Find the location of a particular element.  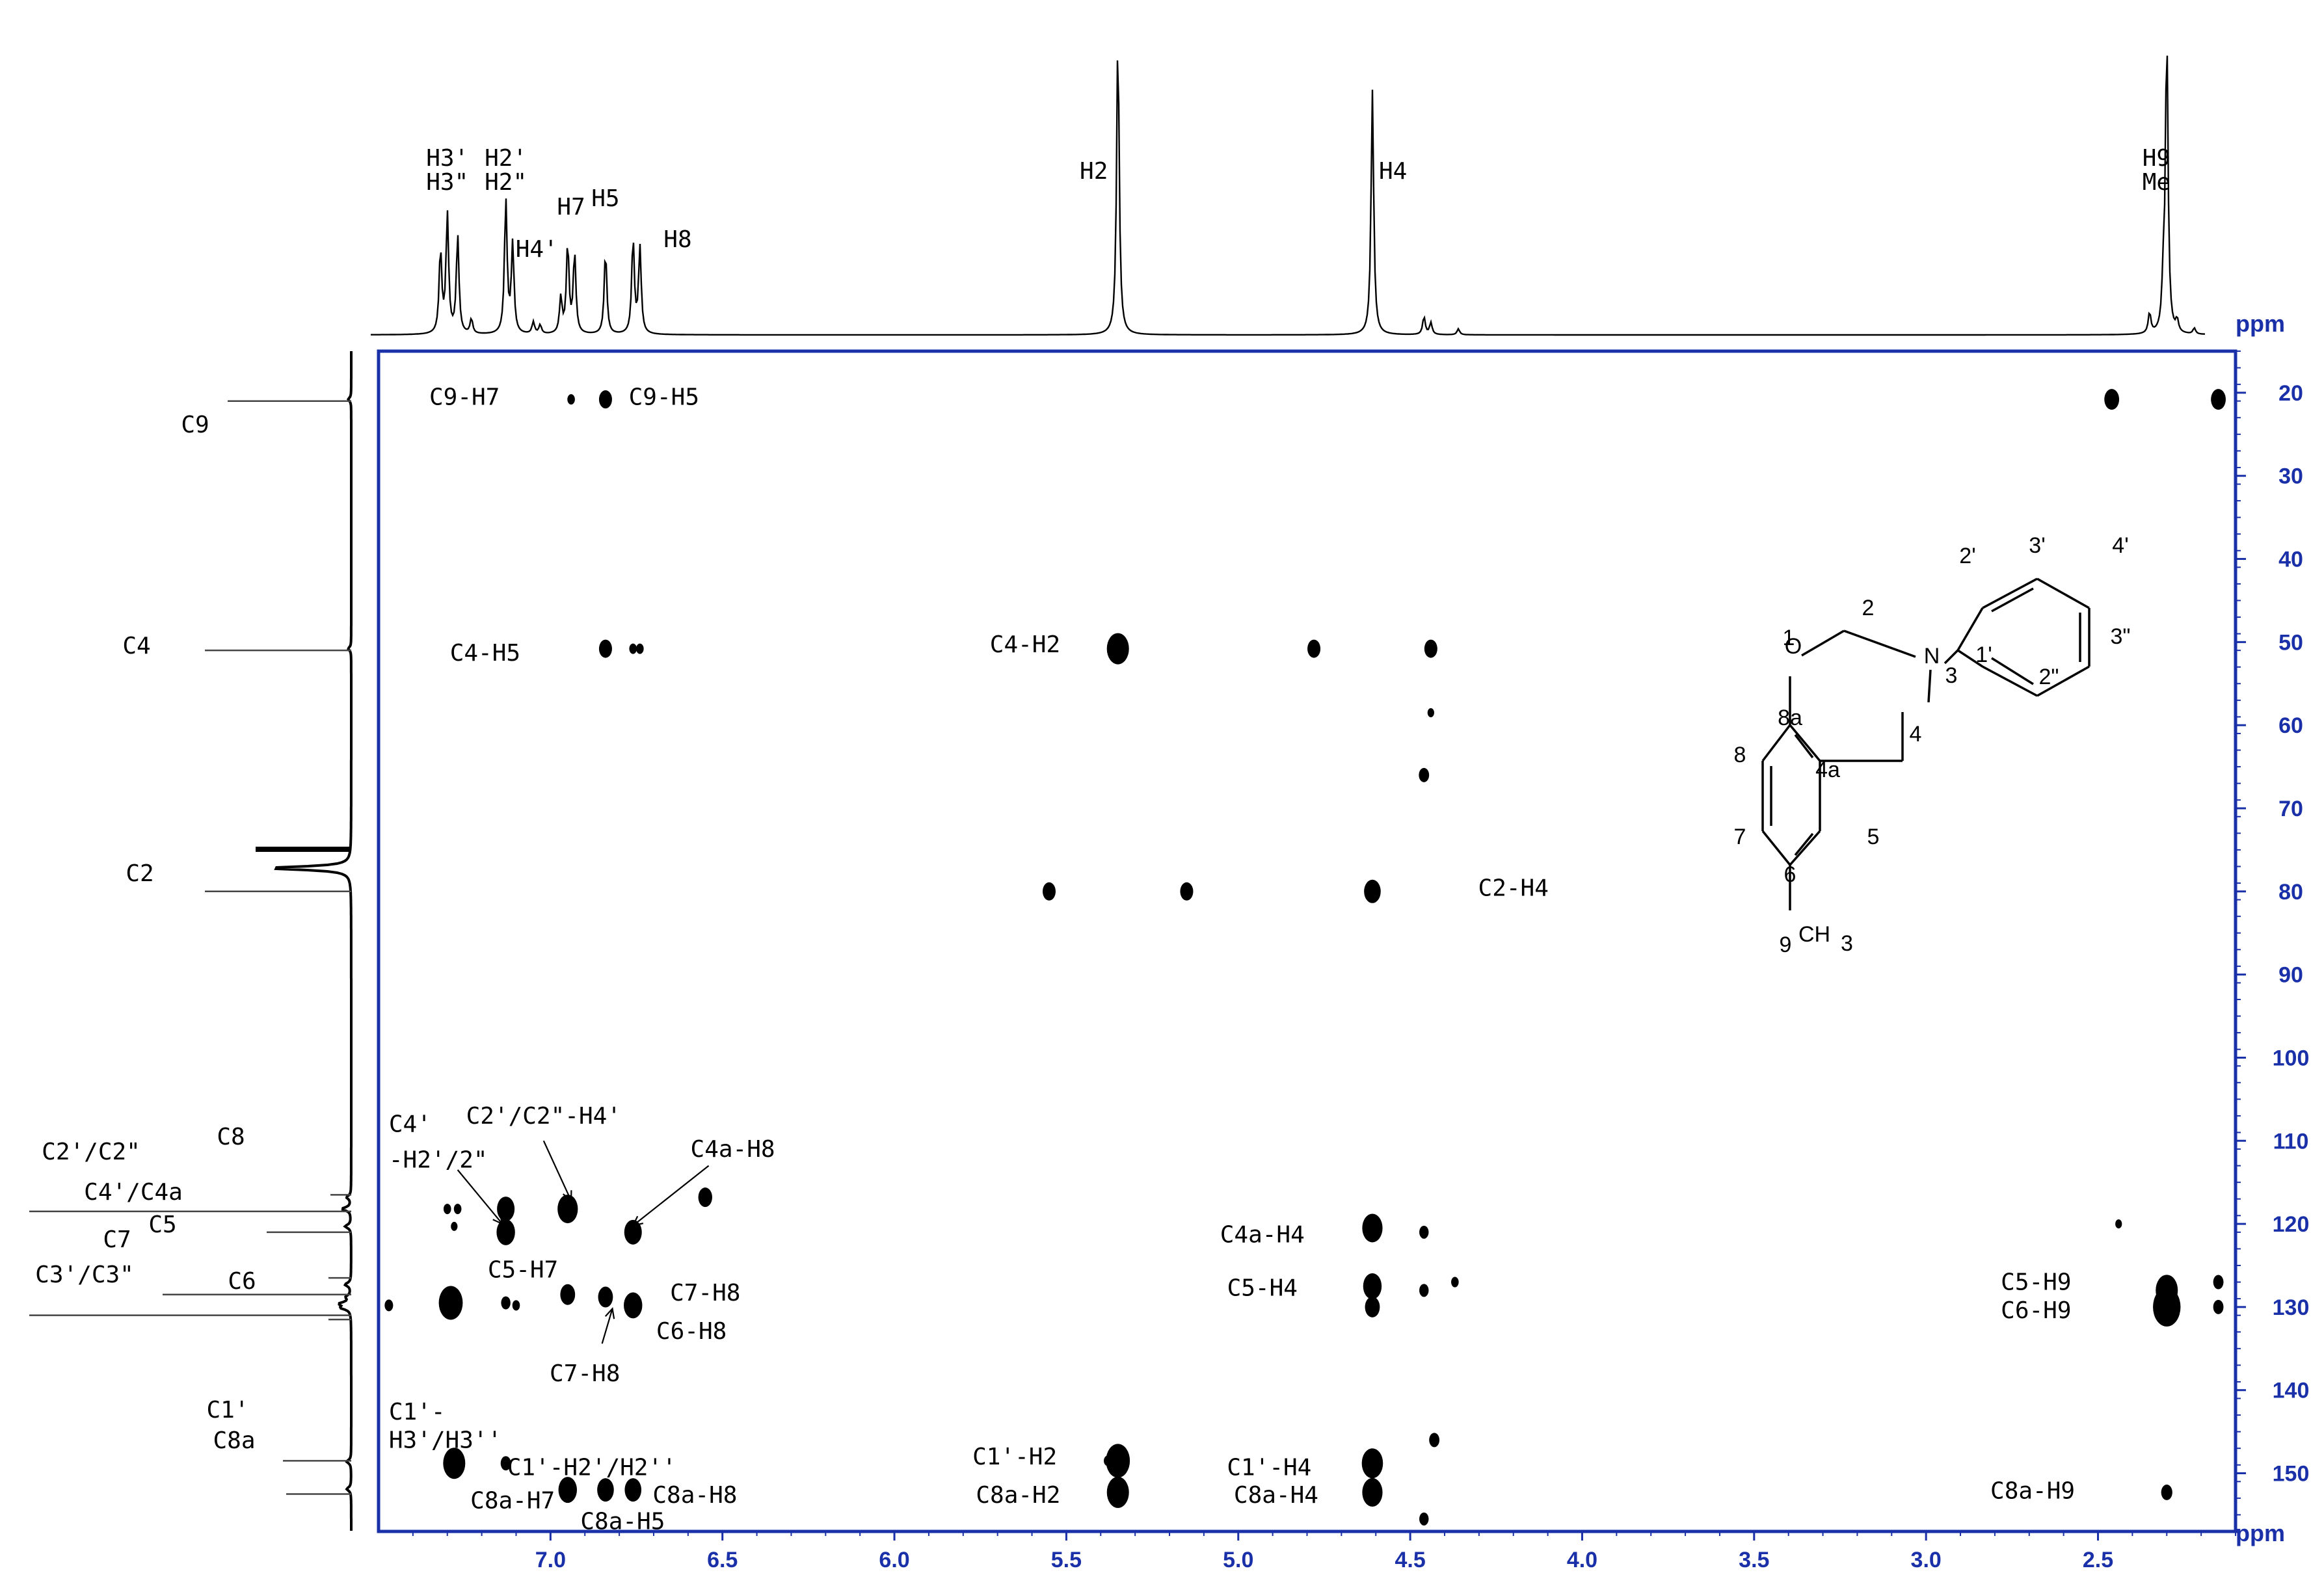

y-tick-label: 20 is located at coordinates (2290, 393).